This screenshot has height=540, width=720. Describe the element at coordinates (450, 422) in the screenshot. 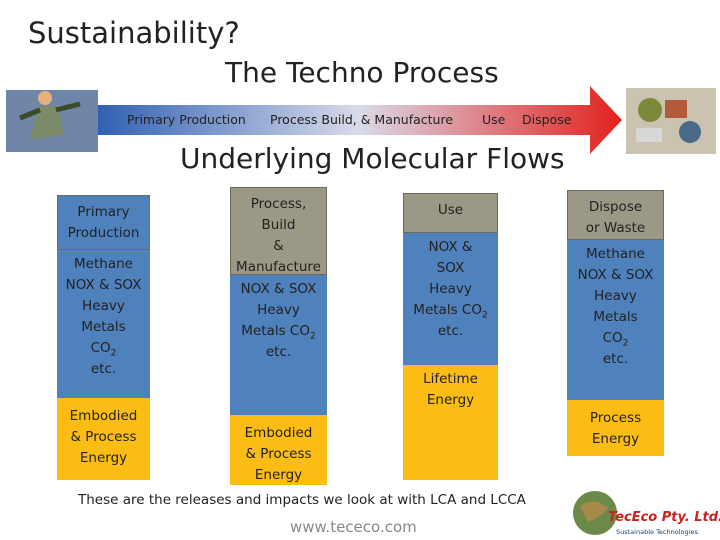

I see `flow-box: Lifetime Energy` at that location.